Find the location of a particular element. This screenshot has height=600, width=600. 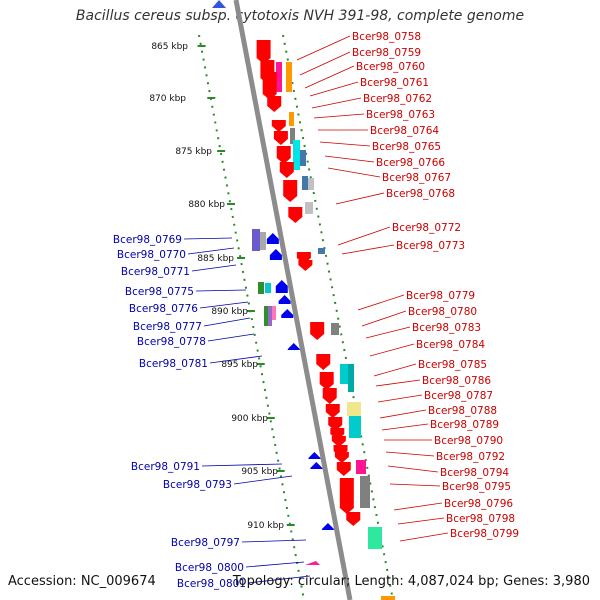

gene-label-left: Bcer98_0801 is located at coordinates (211, 584).